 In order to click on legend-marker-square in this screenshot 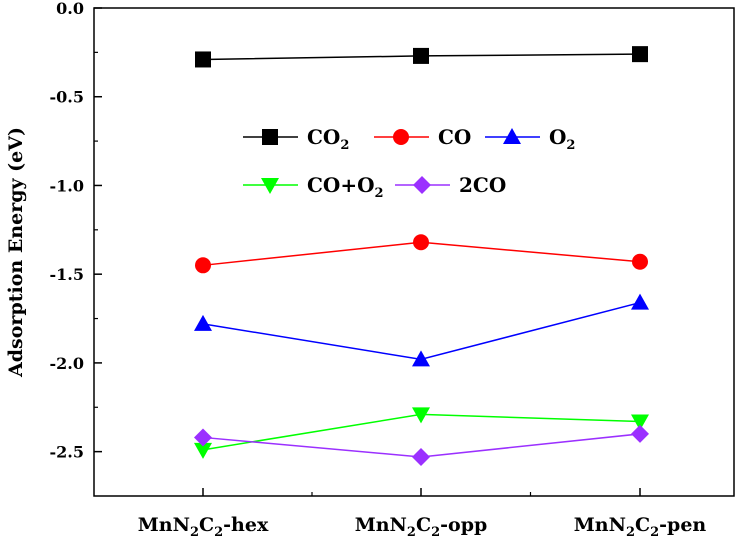, I will do `click(270, 137)`.